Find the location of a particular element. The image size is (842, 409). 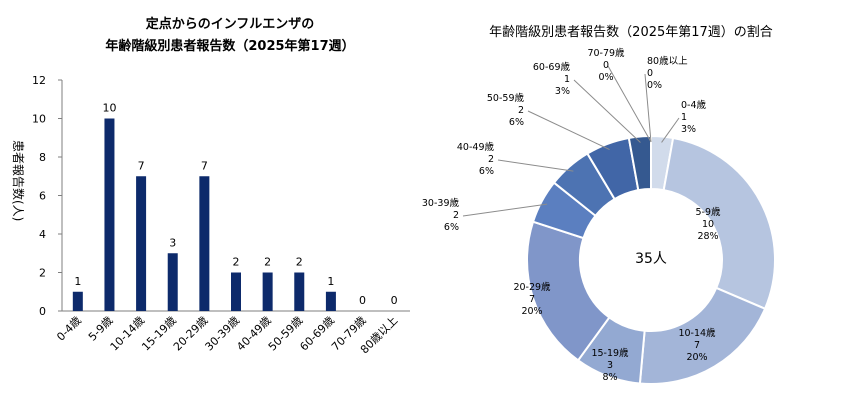

donut-slice-60-69歳 is located at coordinates (639, 163).